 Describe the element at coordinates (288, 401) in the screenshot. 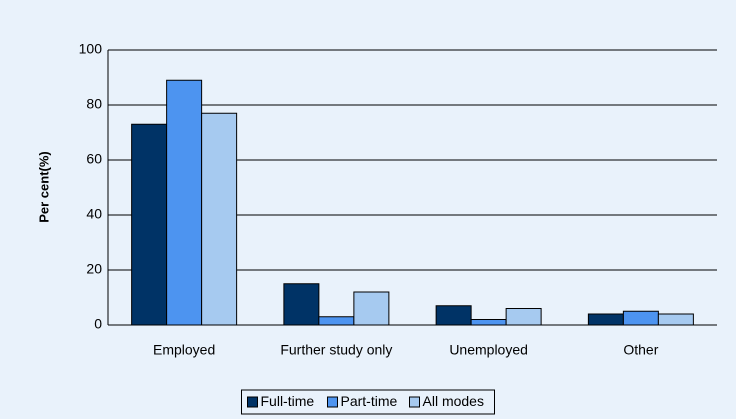

I see `legend-label: Full-time` at that location.